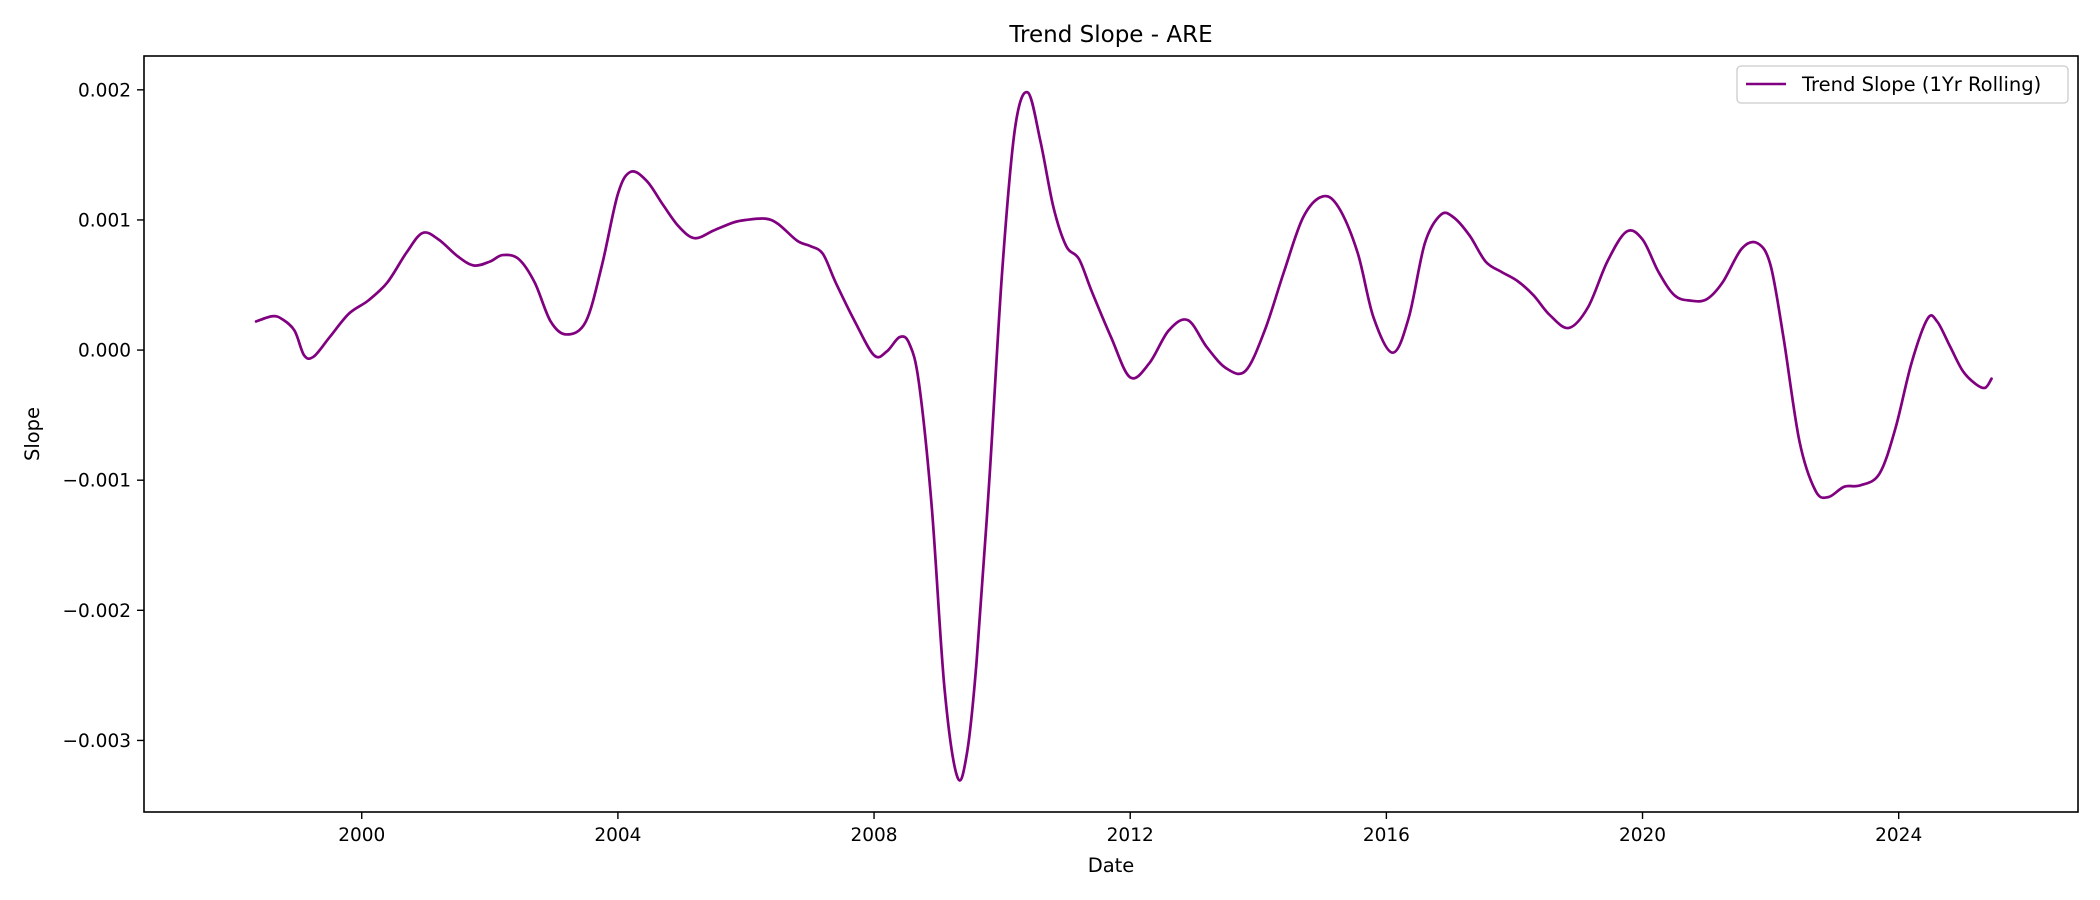 The height and width of the screenshot is (900, 2100). What do you see at coordinates (97, 481) in the screenshot?
I see `y-tick-label: −0.001` at bounding box center [97, 481].